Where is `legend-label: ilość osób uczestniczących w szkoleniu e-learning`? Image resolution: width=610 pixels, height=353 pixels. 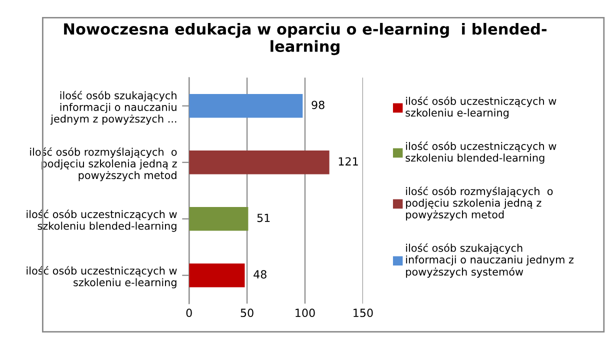 legend-label: ilość osób uczestniczących w szkoleniu e-learning is located at coordinates (481, 107).